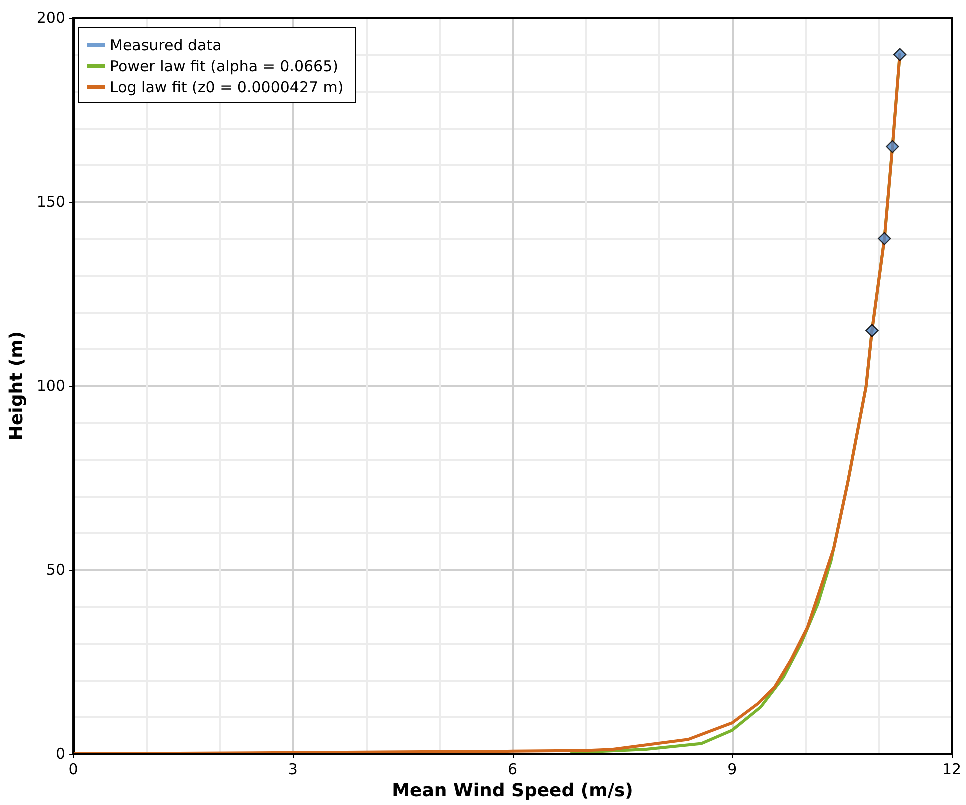 The image size is (966, 805). What do you see at coordinates (952, 769) in the screenshot?
I see `x-tick-label: 12` at bounding box center [952, 769].